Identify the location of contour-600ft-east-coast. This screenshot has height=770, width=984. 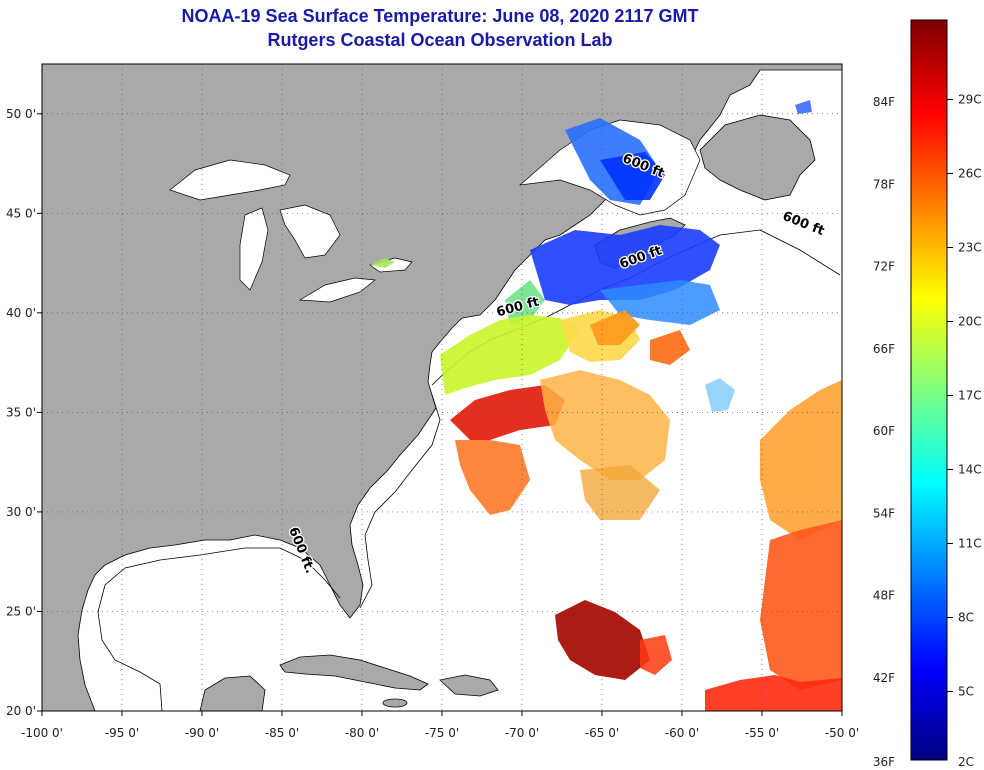
(400, 501).